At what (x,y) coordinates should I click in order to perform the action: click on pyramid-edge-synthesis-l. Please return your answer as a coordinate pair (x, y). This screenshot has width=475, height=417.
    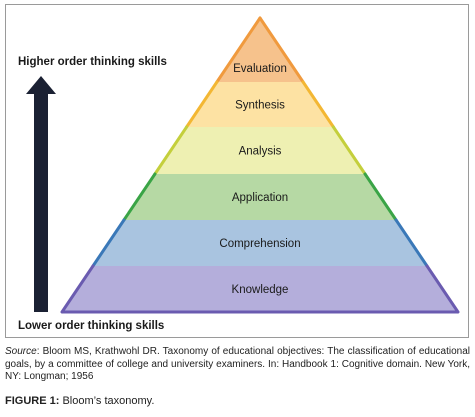
    Looking at the image, I should click on (202, 104).